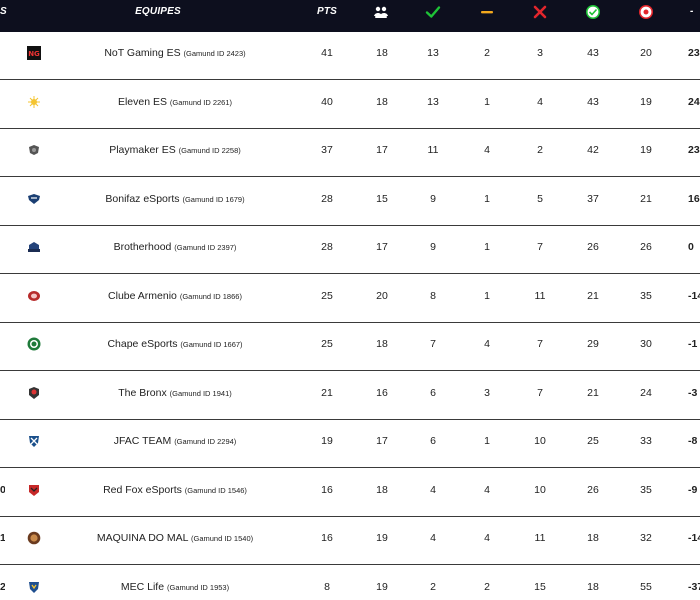 Image resolution: width=700 pixels, height=600 pixels. What do you see at coordinates (350, 395) in the screenshot?
I see `table-row: The Bronx (Gamund ID 1941) 21 16 6 3 7 21 24 -3` at bounding box center [350, 395].